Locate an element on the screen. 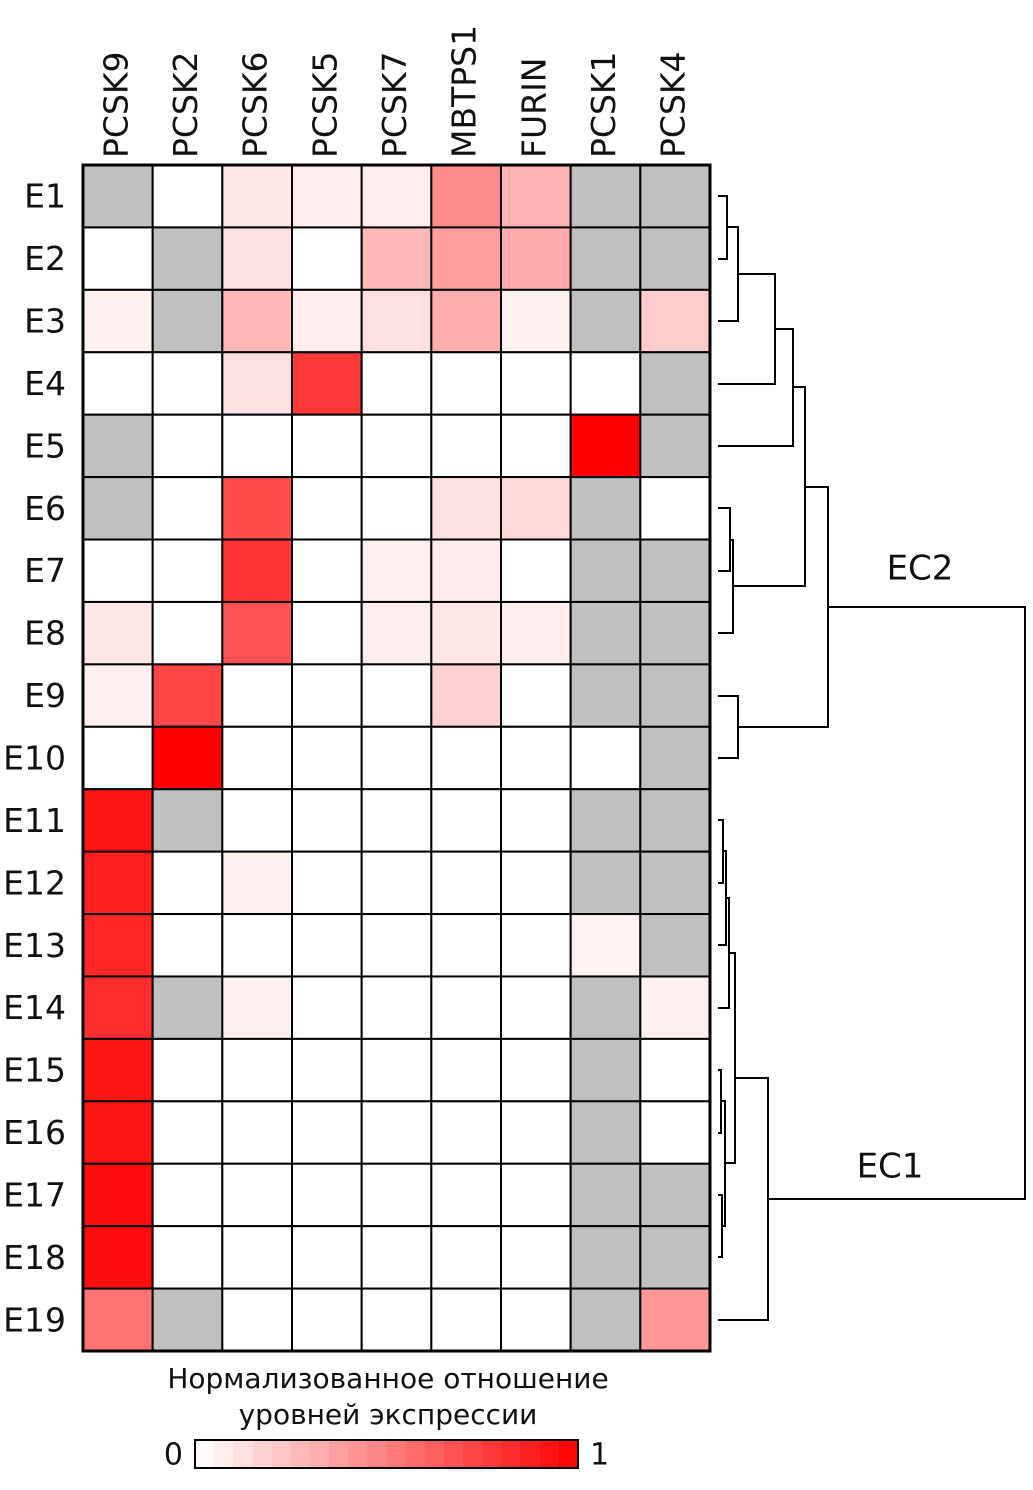 The width and height of the screenshot is (1033, 1490). row-label: E6 is located at coordinates (45, 508).